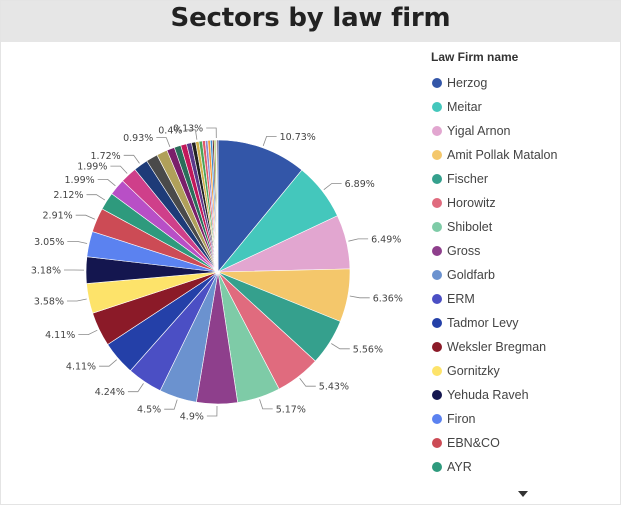 The height and width of the screenshot is (505, 621). Describe the element at coordinates (470, 227) in the screenshot. I see `legend-label: Shibolet` at that location.